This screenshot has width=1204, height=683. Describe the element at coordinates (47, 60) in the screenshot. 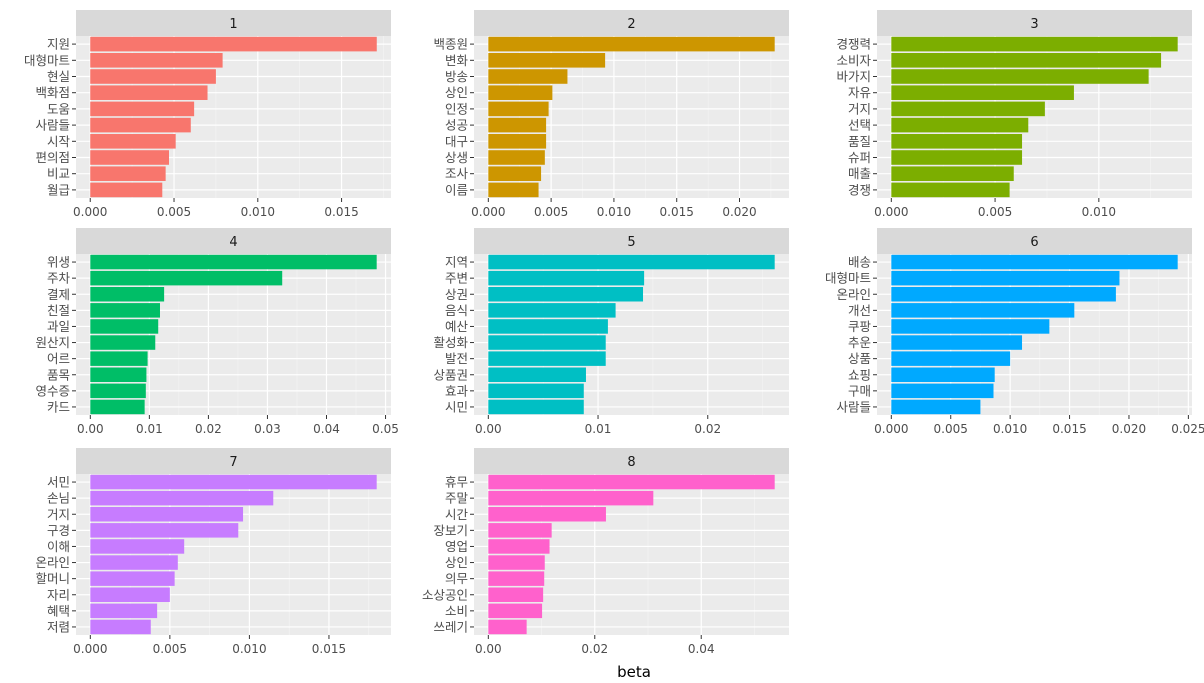

I see `category-label: 대형마트` at that location.